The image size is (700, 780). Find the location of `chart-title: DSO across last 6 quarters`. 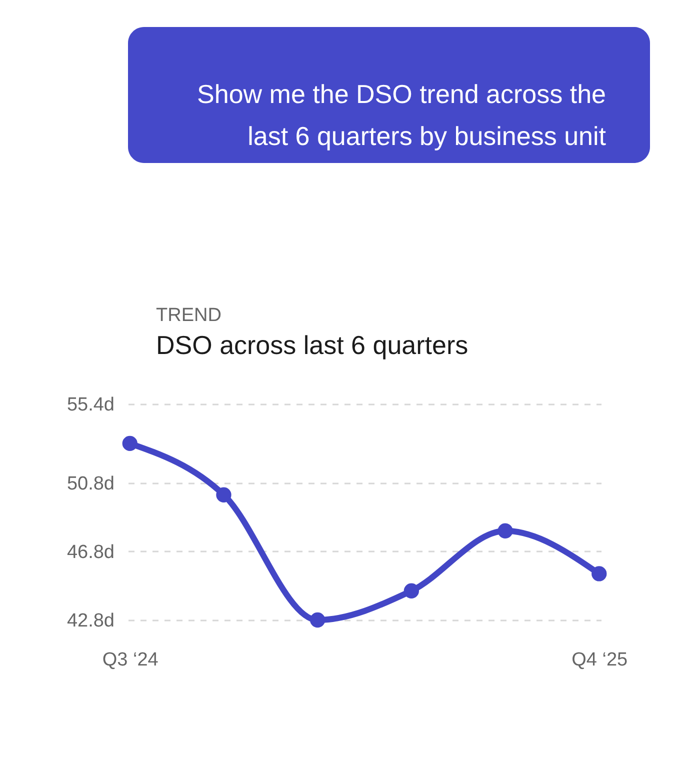

chart-title: DSO across last 6 quarters is located at coordinates (312, 345).